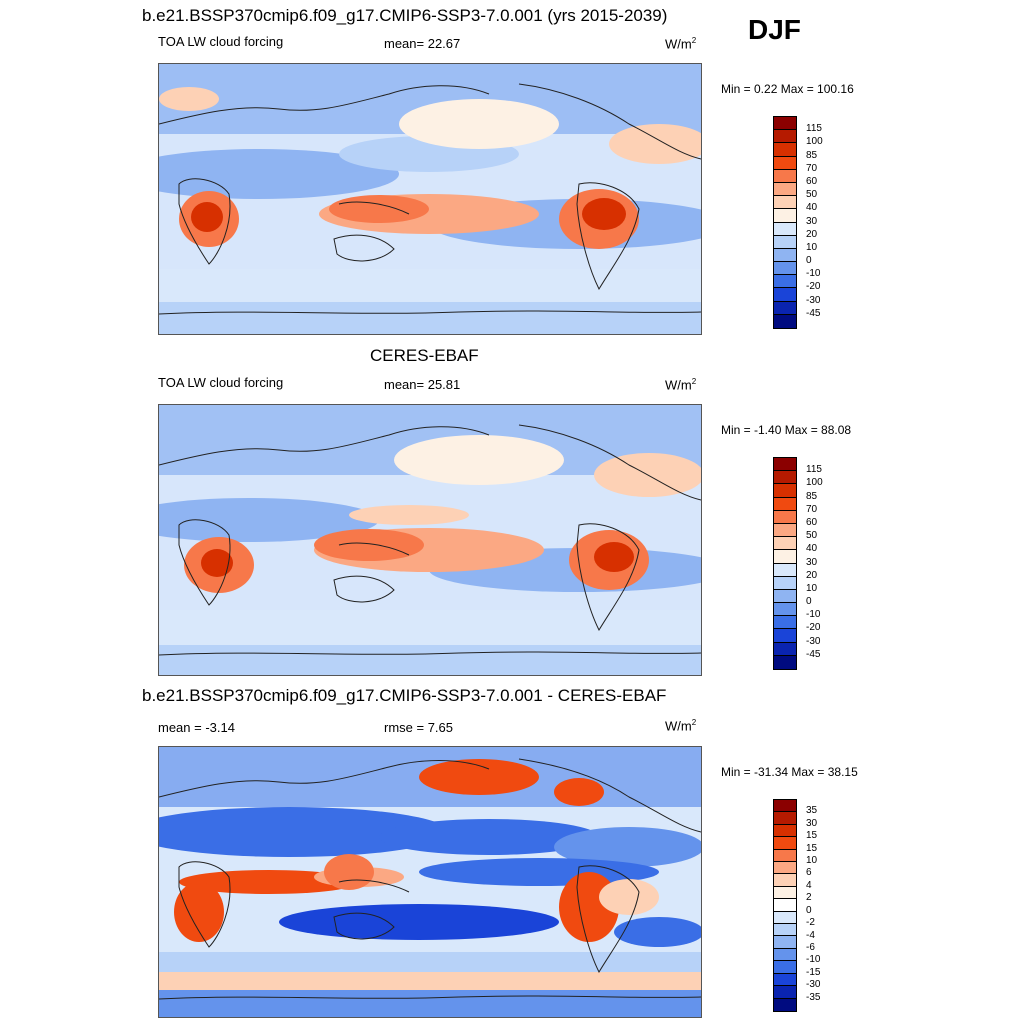 Image resolution: width=1024 pixels, height=1024 pixels. I want to click on colorbar-tick-label: 35, so click(812, 811).